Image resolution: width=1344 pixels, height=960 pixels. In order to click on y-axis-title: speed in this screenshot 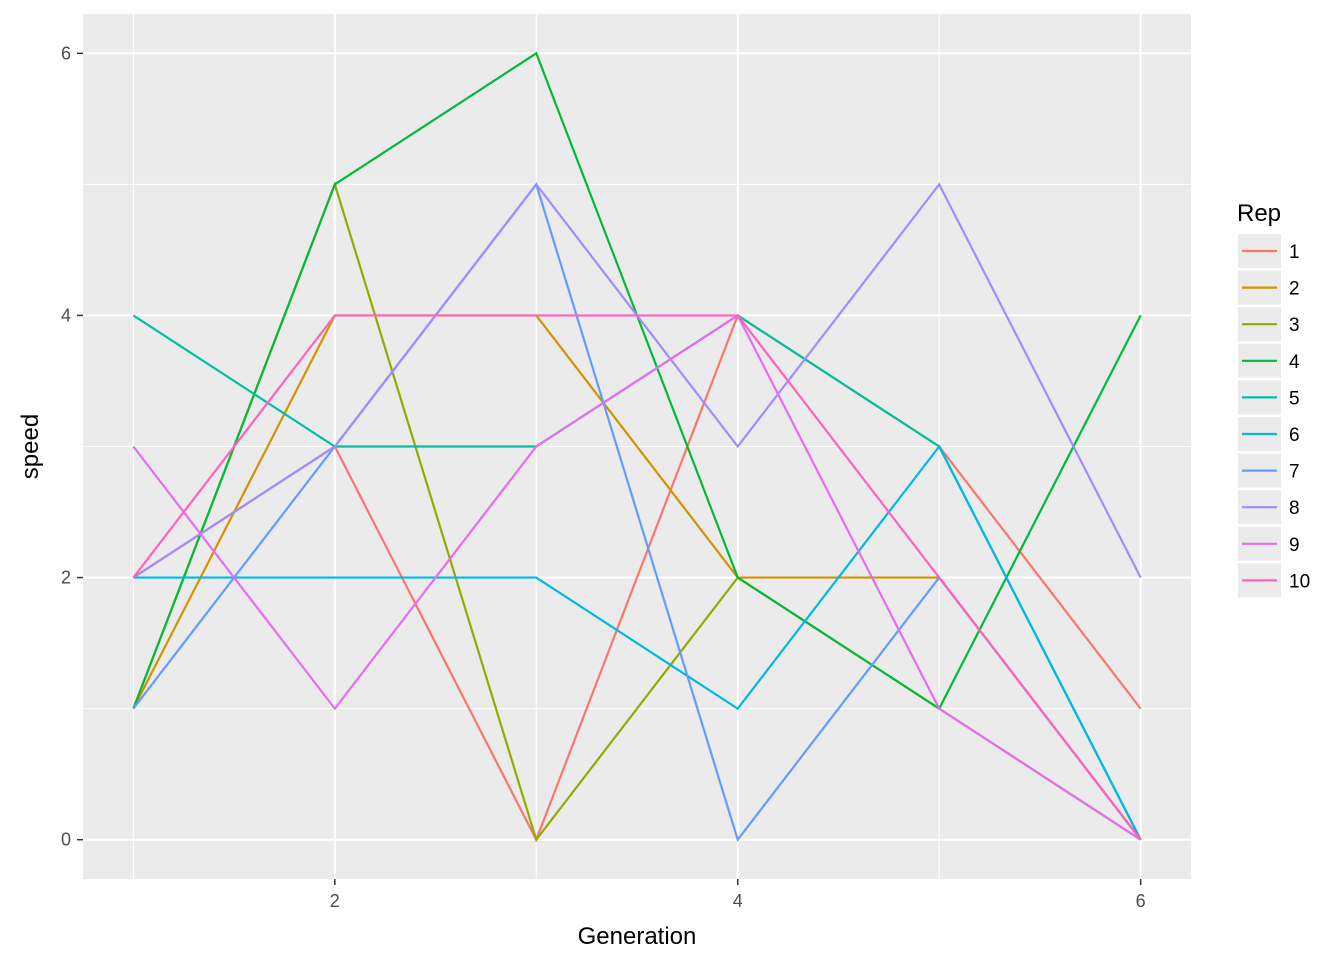, I will do `click(30, 446)`.